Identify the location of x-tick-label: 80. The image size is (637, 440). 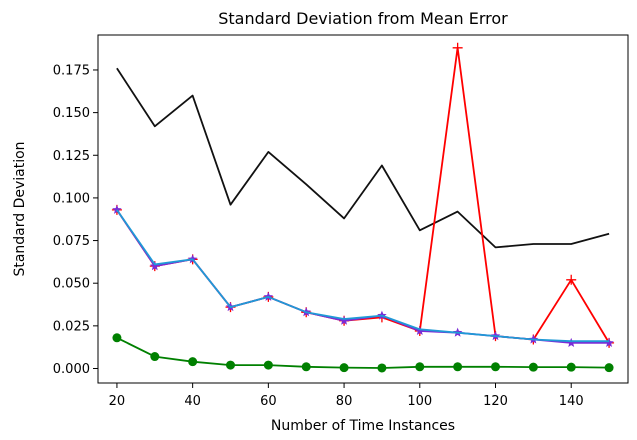
(344, 401).